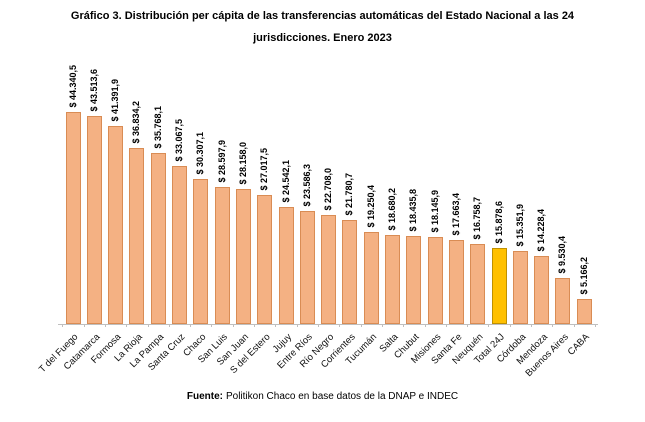 Image resolution: width=645 pixels, height=422 pixels. I want to click on bar-value-label: $ 30.307,1, so click(200, 153).